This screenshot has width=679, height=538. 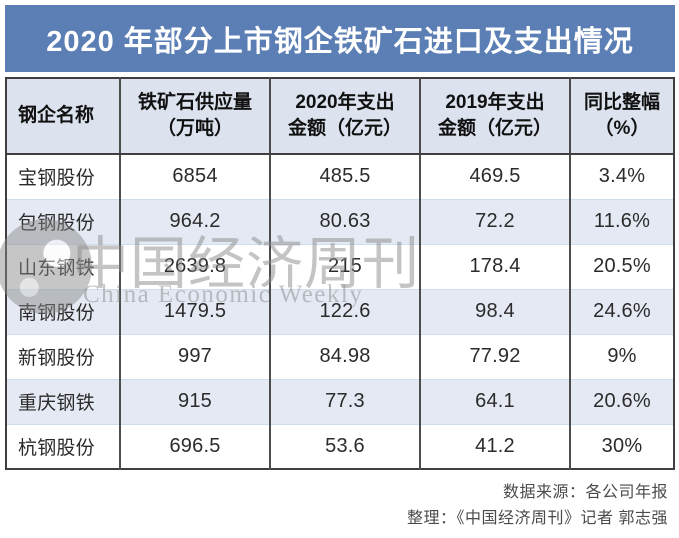 What do you see at coordinates (494, 446) in the screenshot?
I see `value-cell: 41.2` at bounding box center [494, 446].